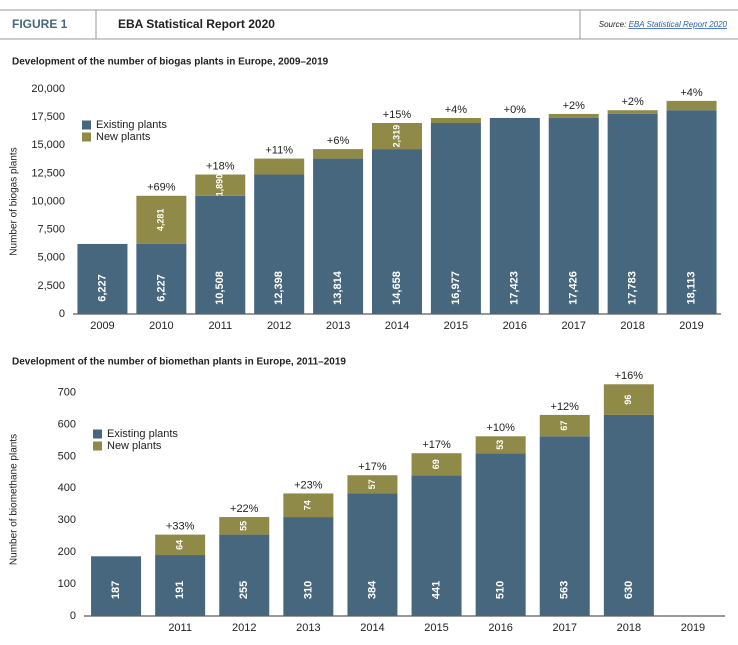 The width and height of the screenshot is (738, 645). What do you see at coordinates (565, 590) in the screenshot?
I see `value-label: 563` at bounding box center [565, 590].